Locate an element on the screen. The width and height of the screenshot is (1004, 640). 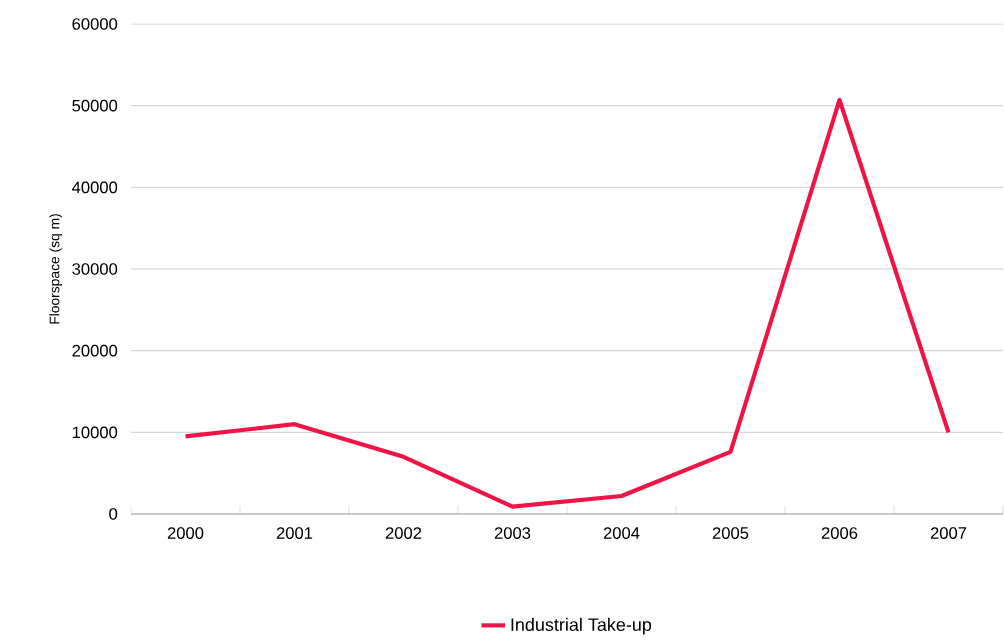
x-tick-label: 2004 is located at coordinates (621, 533).